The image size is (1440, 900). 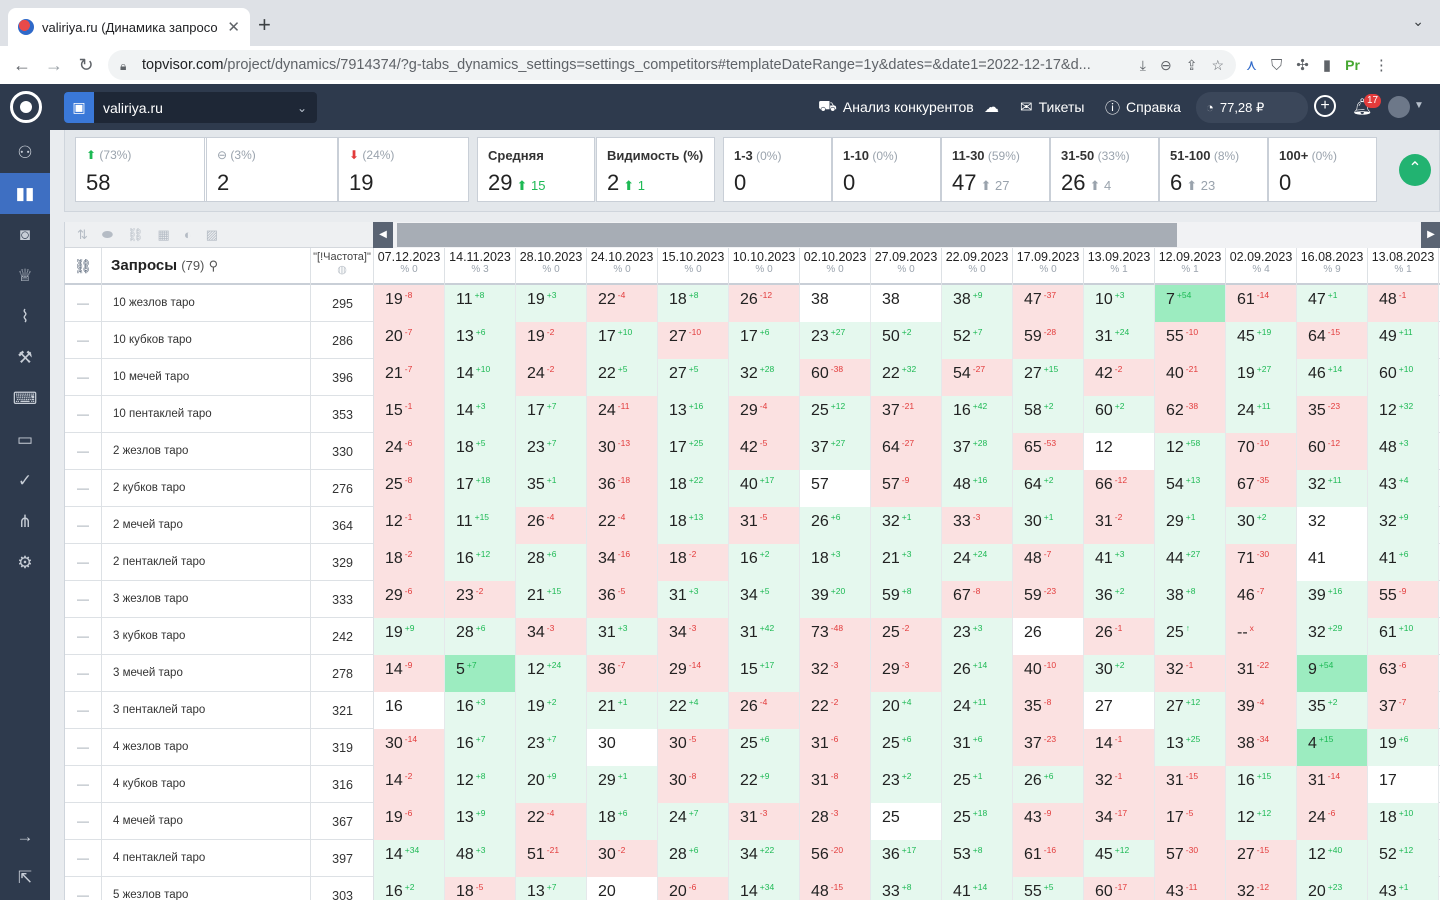 What do you see at coordinates (1190, 303) in the screenshot?
I see `position-cell: 7 +54` at bounding box center [1190, 303].